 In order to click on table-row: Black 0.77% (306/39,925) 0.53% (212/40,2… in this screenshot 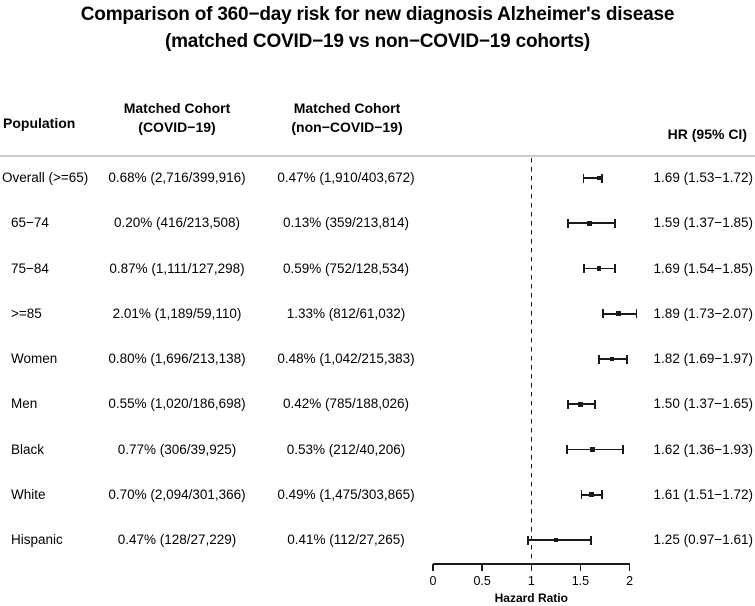, I will do `click(377, 450)`.